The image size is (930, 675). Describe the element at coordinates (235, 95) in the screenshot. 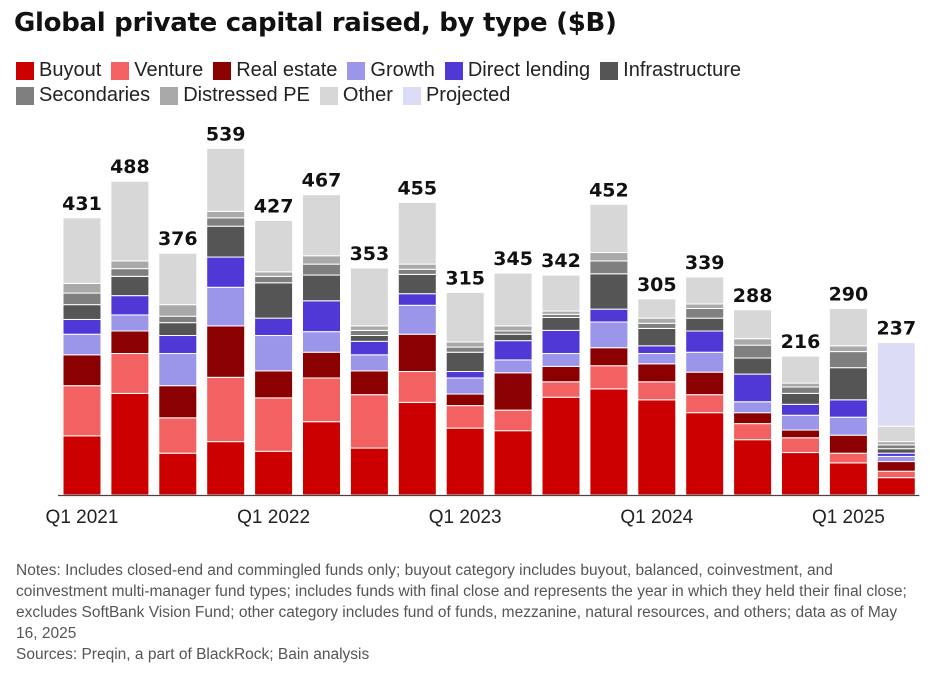

I see `legend-item-distressed-pe: Distressed PE` at that location.